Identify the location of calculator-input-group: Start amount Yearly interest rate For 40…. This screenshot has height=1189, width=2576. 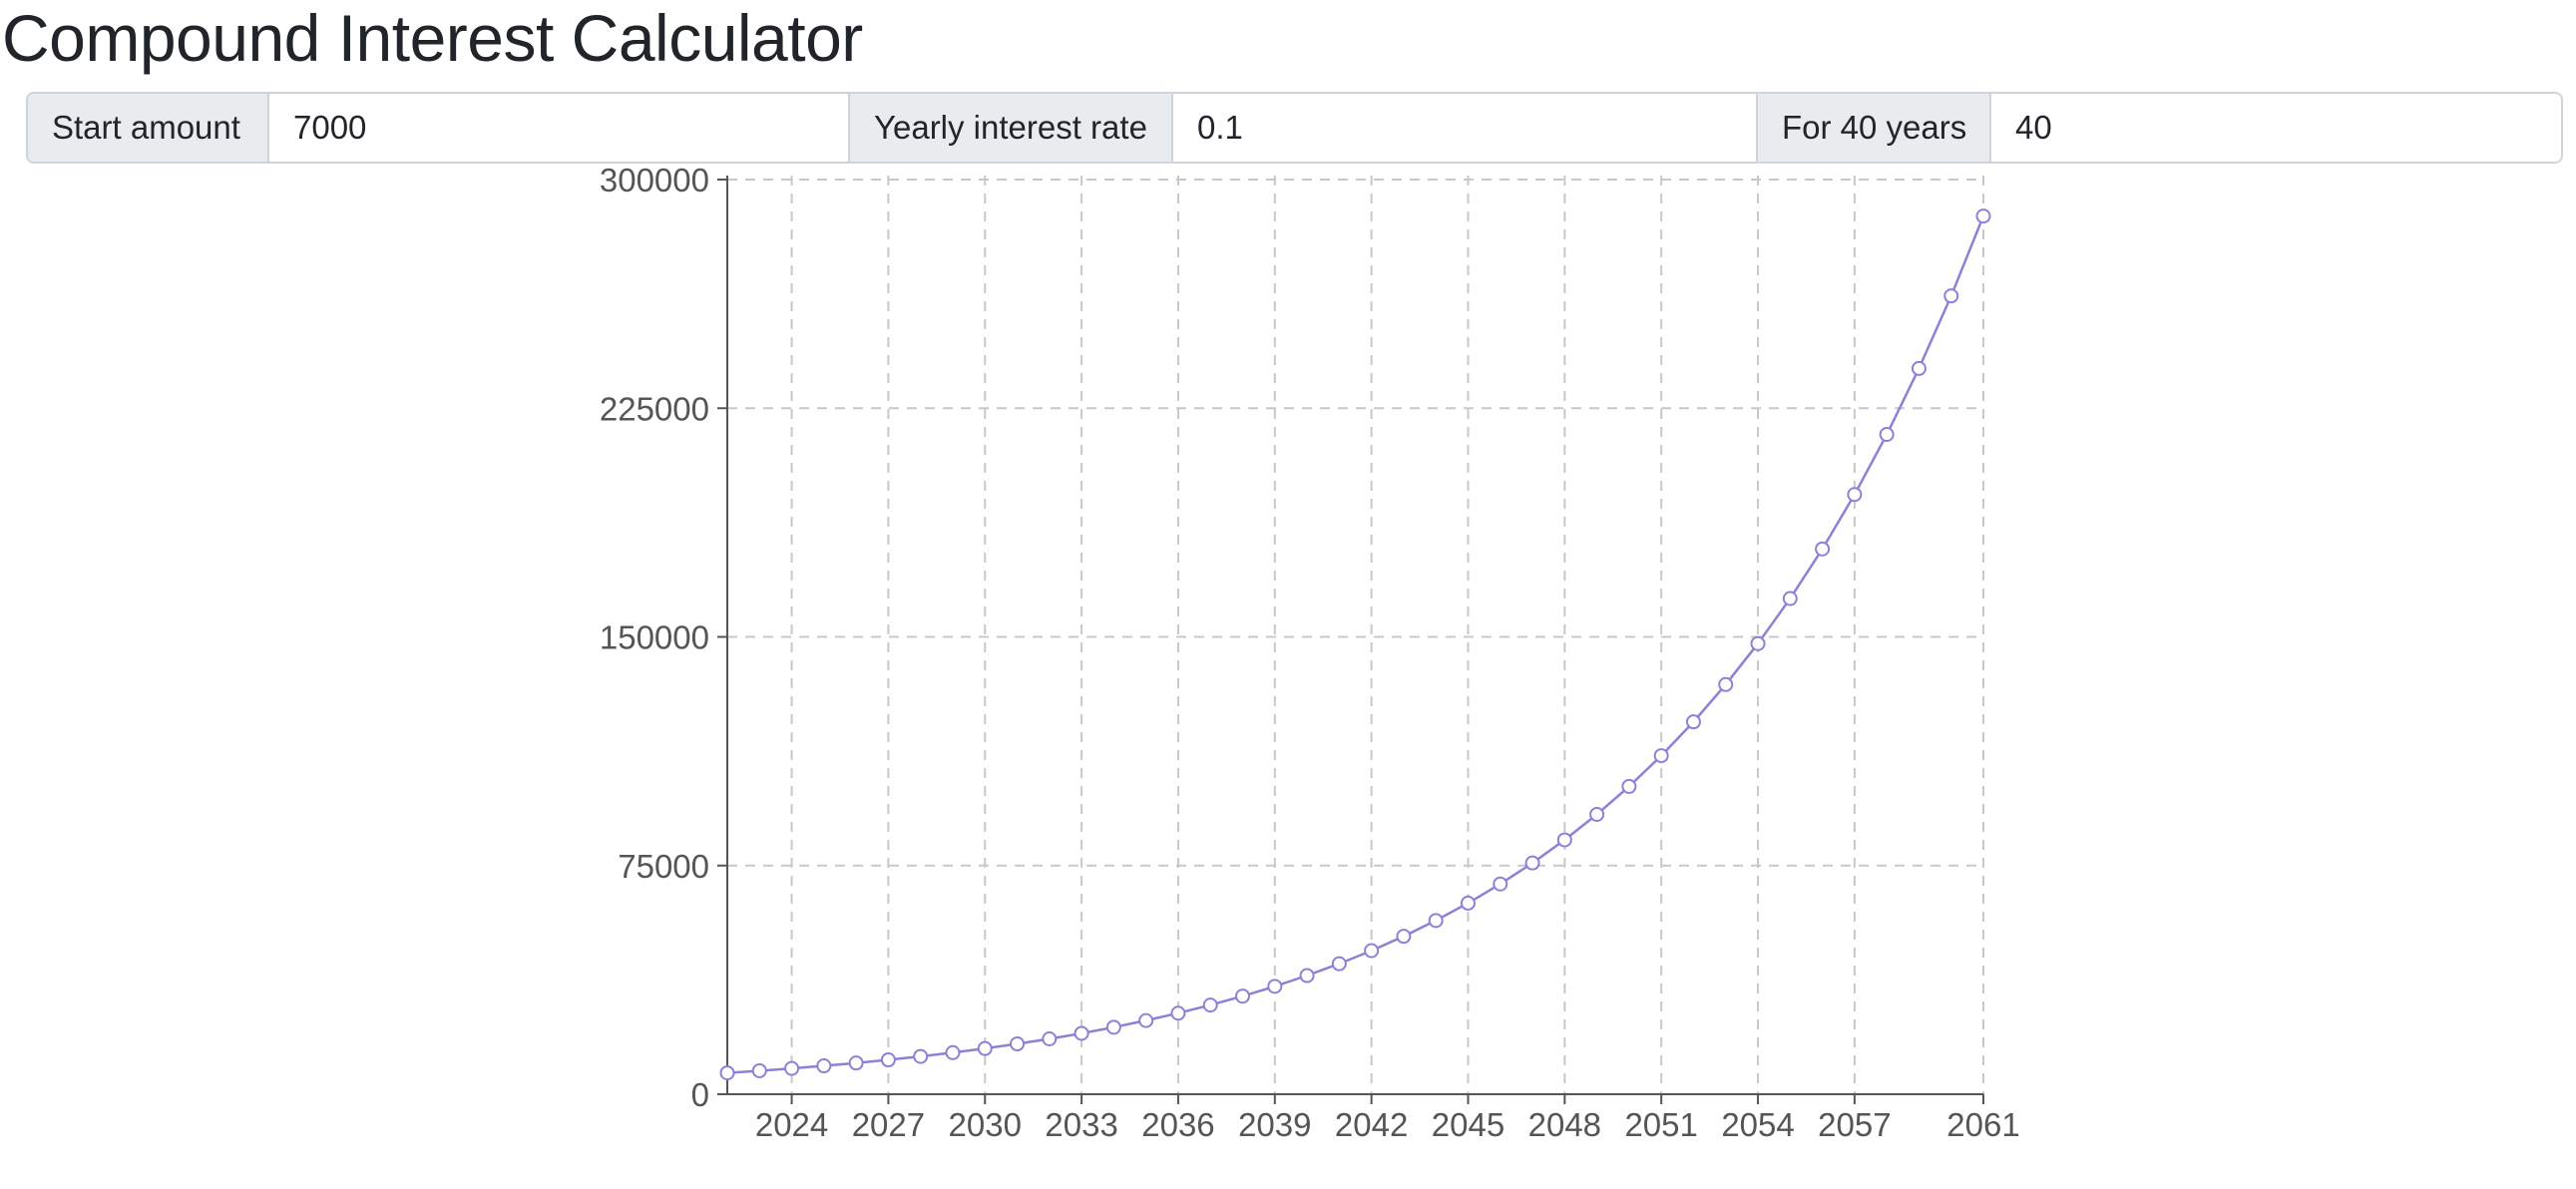
(1294, 128).